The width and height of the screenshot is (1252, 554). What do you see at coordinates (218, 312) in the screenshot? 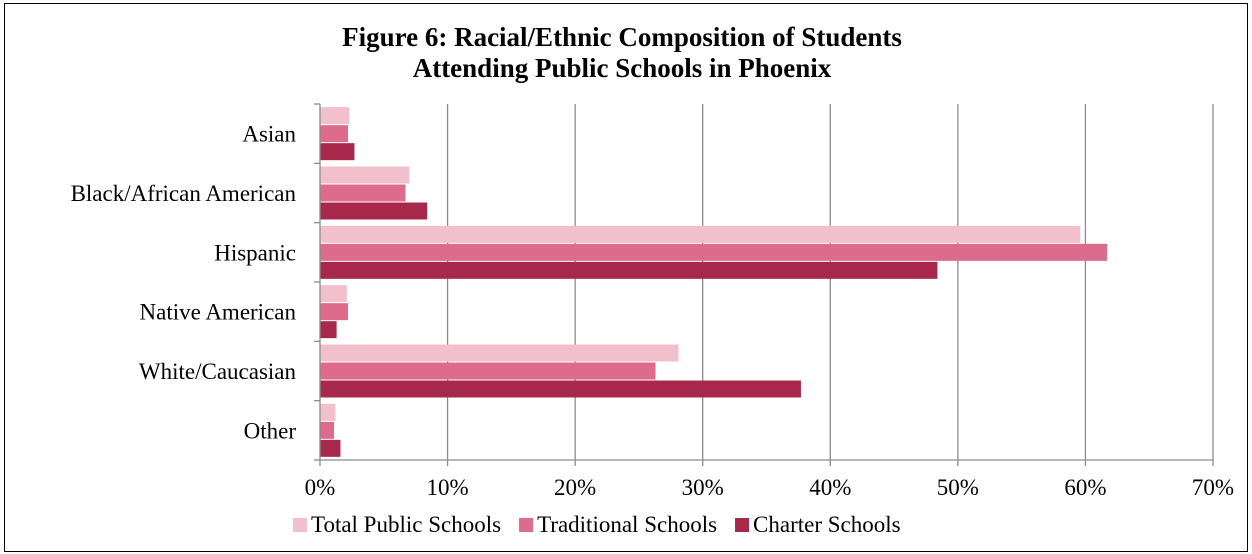
I see `category-label: Native American` at bounding box center [218, 312].